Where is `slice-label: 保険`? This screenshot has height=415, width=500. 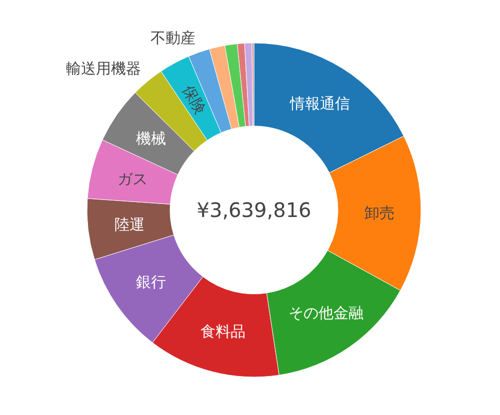
slice-label: 保険 is located at coordinates (194, 100).